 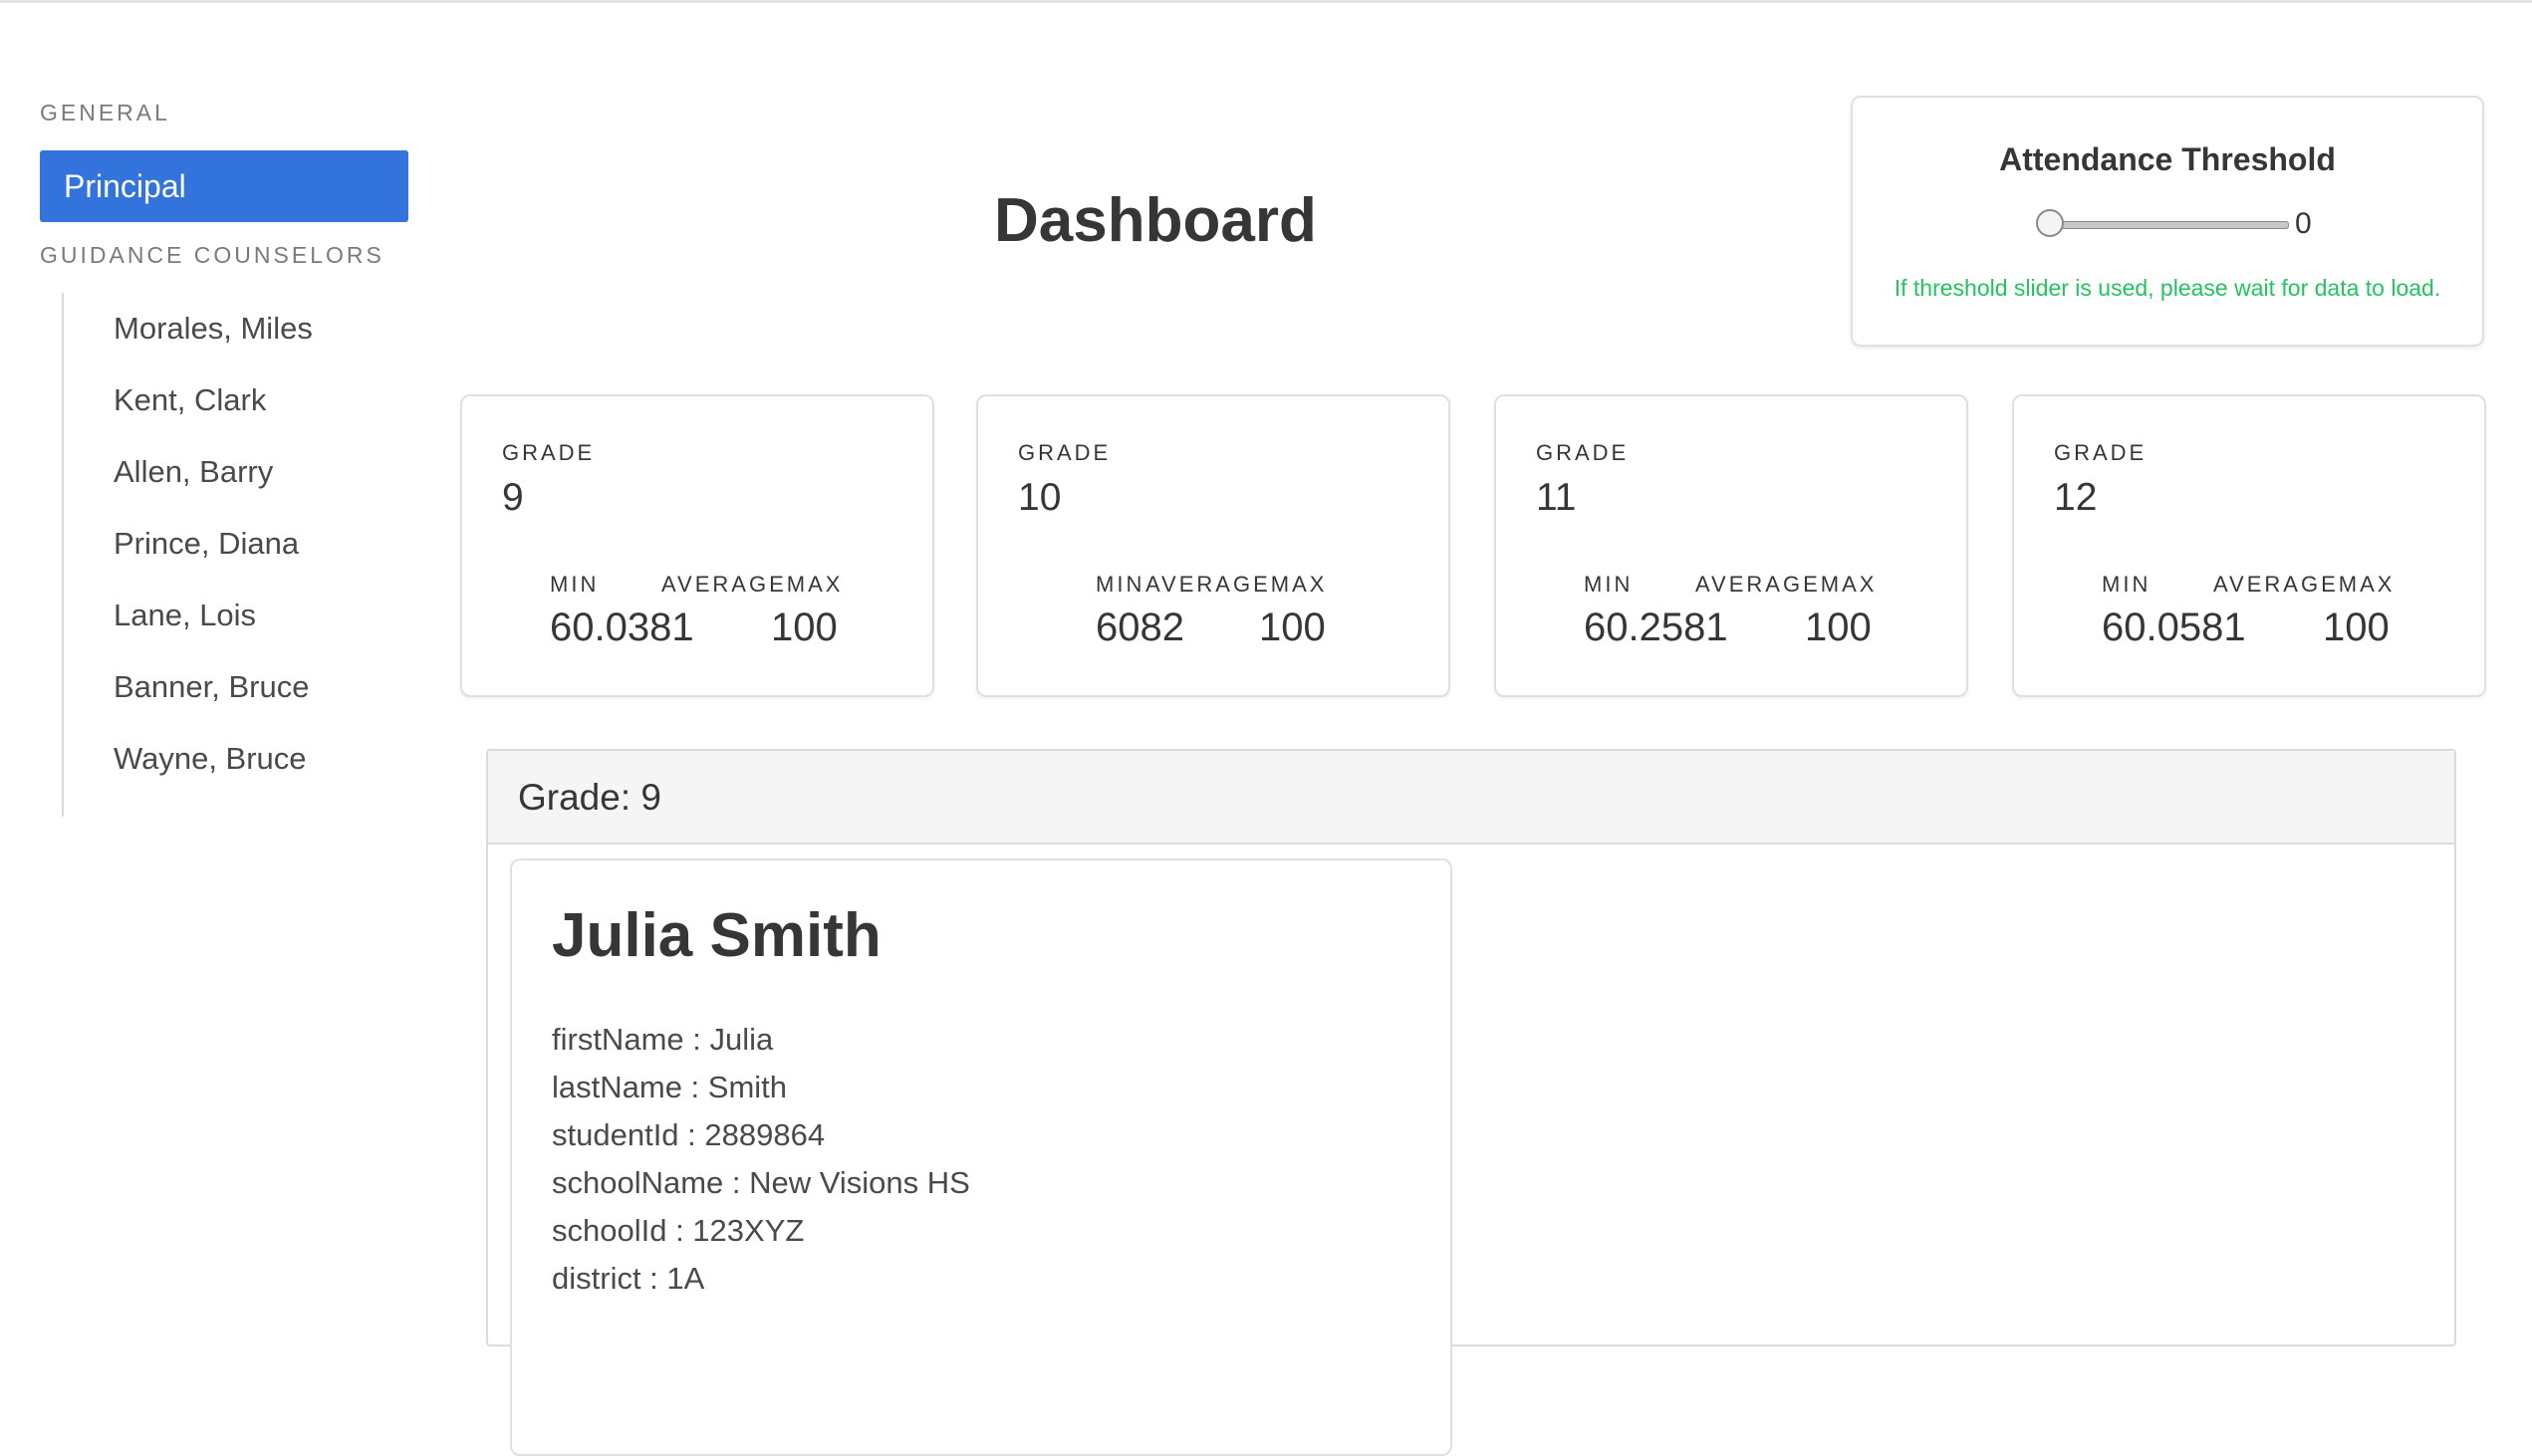 What do you see at coordinates (689, 1134) in the screenshot?
I see `student-field: studentId : 2889864` at bounding box center [689, 1134].